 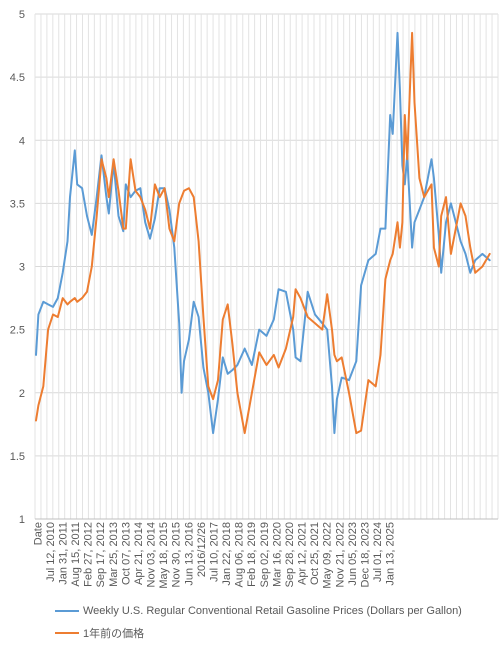 I want to click on x-tick-label: Oct 25, 2021, so click(x=315, y=553).